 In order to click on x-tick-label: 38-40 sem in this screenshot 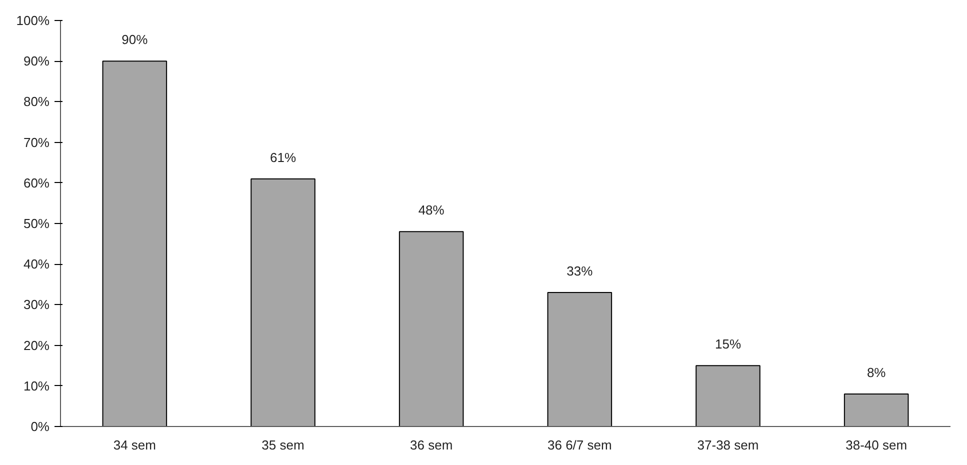, I will do `click(877, 445)`.